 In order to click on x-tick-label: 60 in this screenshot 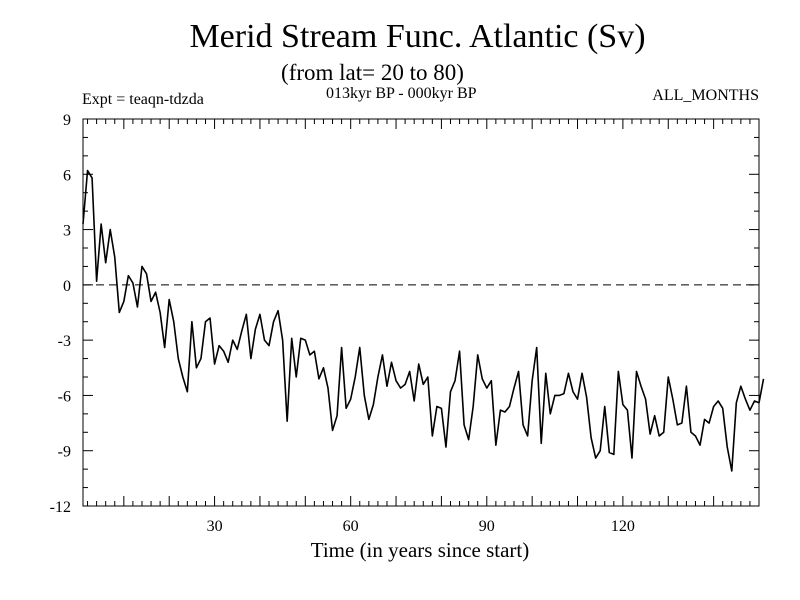, I will do `click(351, 526)`.